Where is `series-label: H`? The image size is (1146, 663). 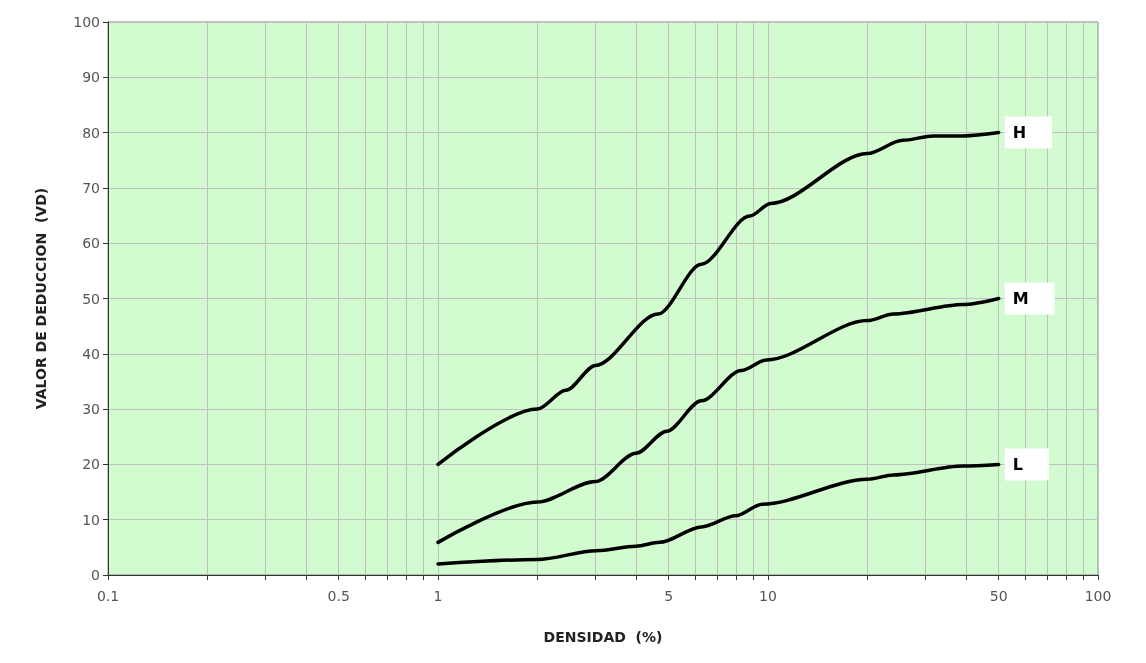
series-label: H is located at coordinates (1019, 133).